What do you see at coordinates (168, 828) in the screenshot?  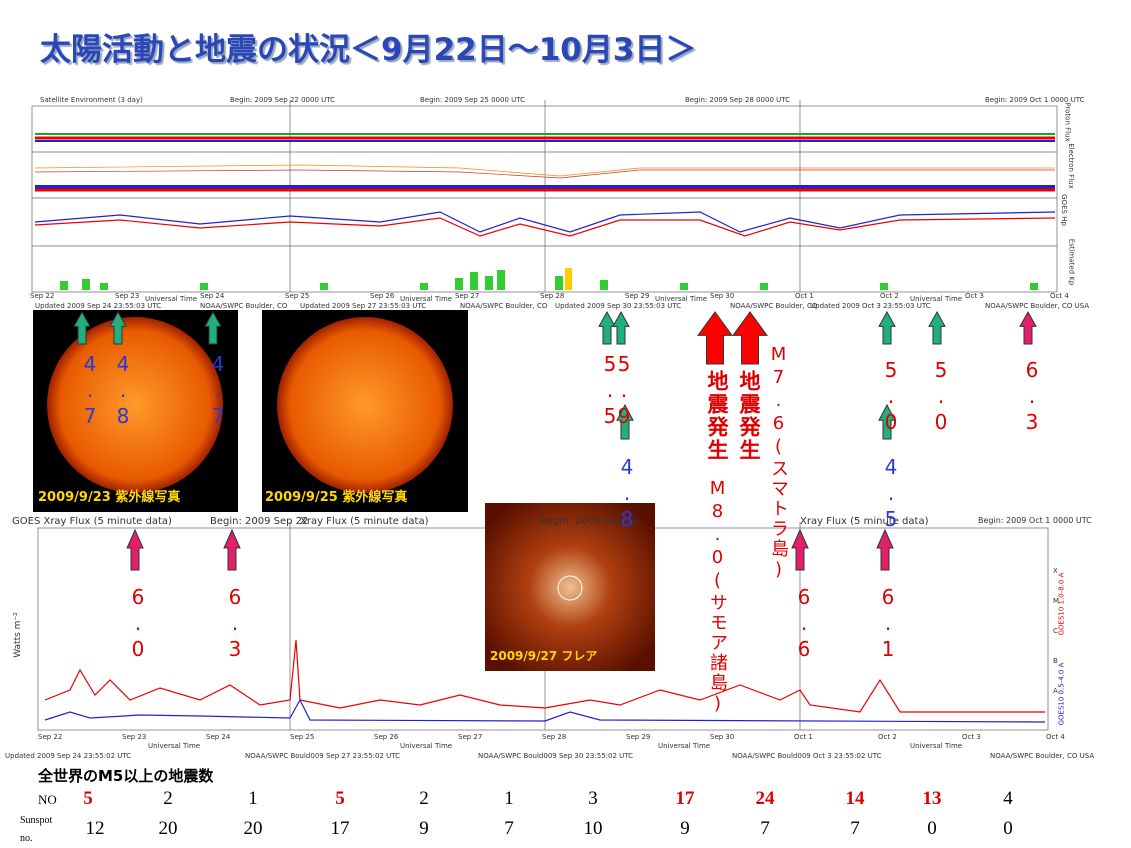 I see `sunspot-count: 20` at bounding box center [168, 828].